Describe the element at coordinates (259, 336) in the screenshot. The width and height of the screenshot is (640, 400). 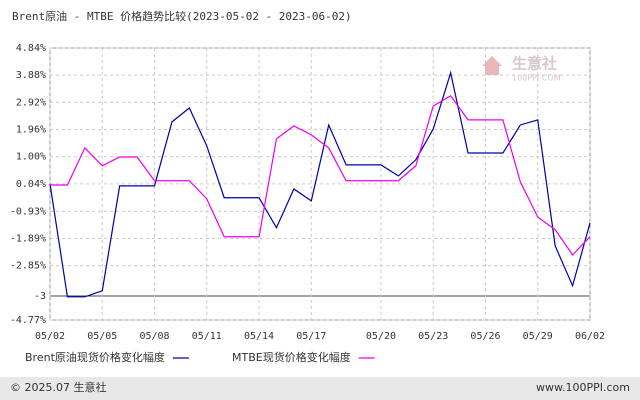
I see `x-tick-label: 05/14` at that location.